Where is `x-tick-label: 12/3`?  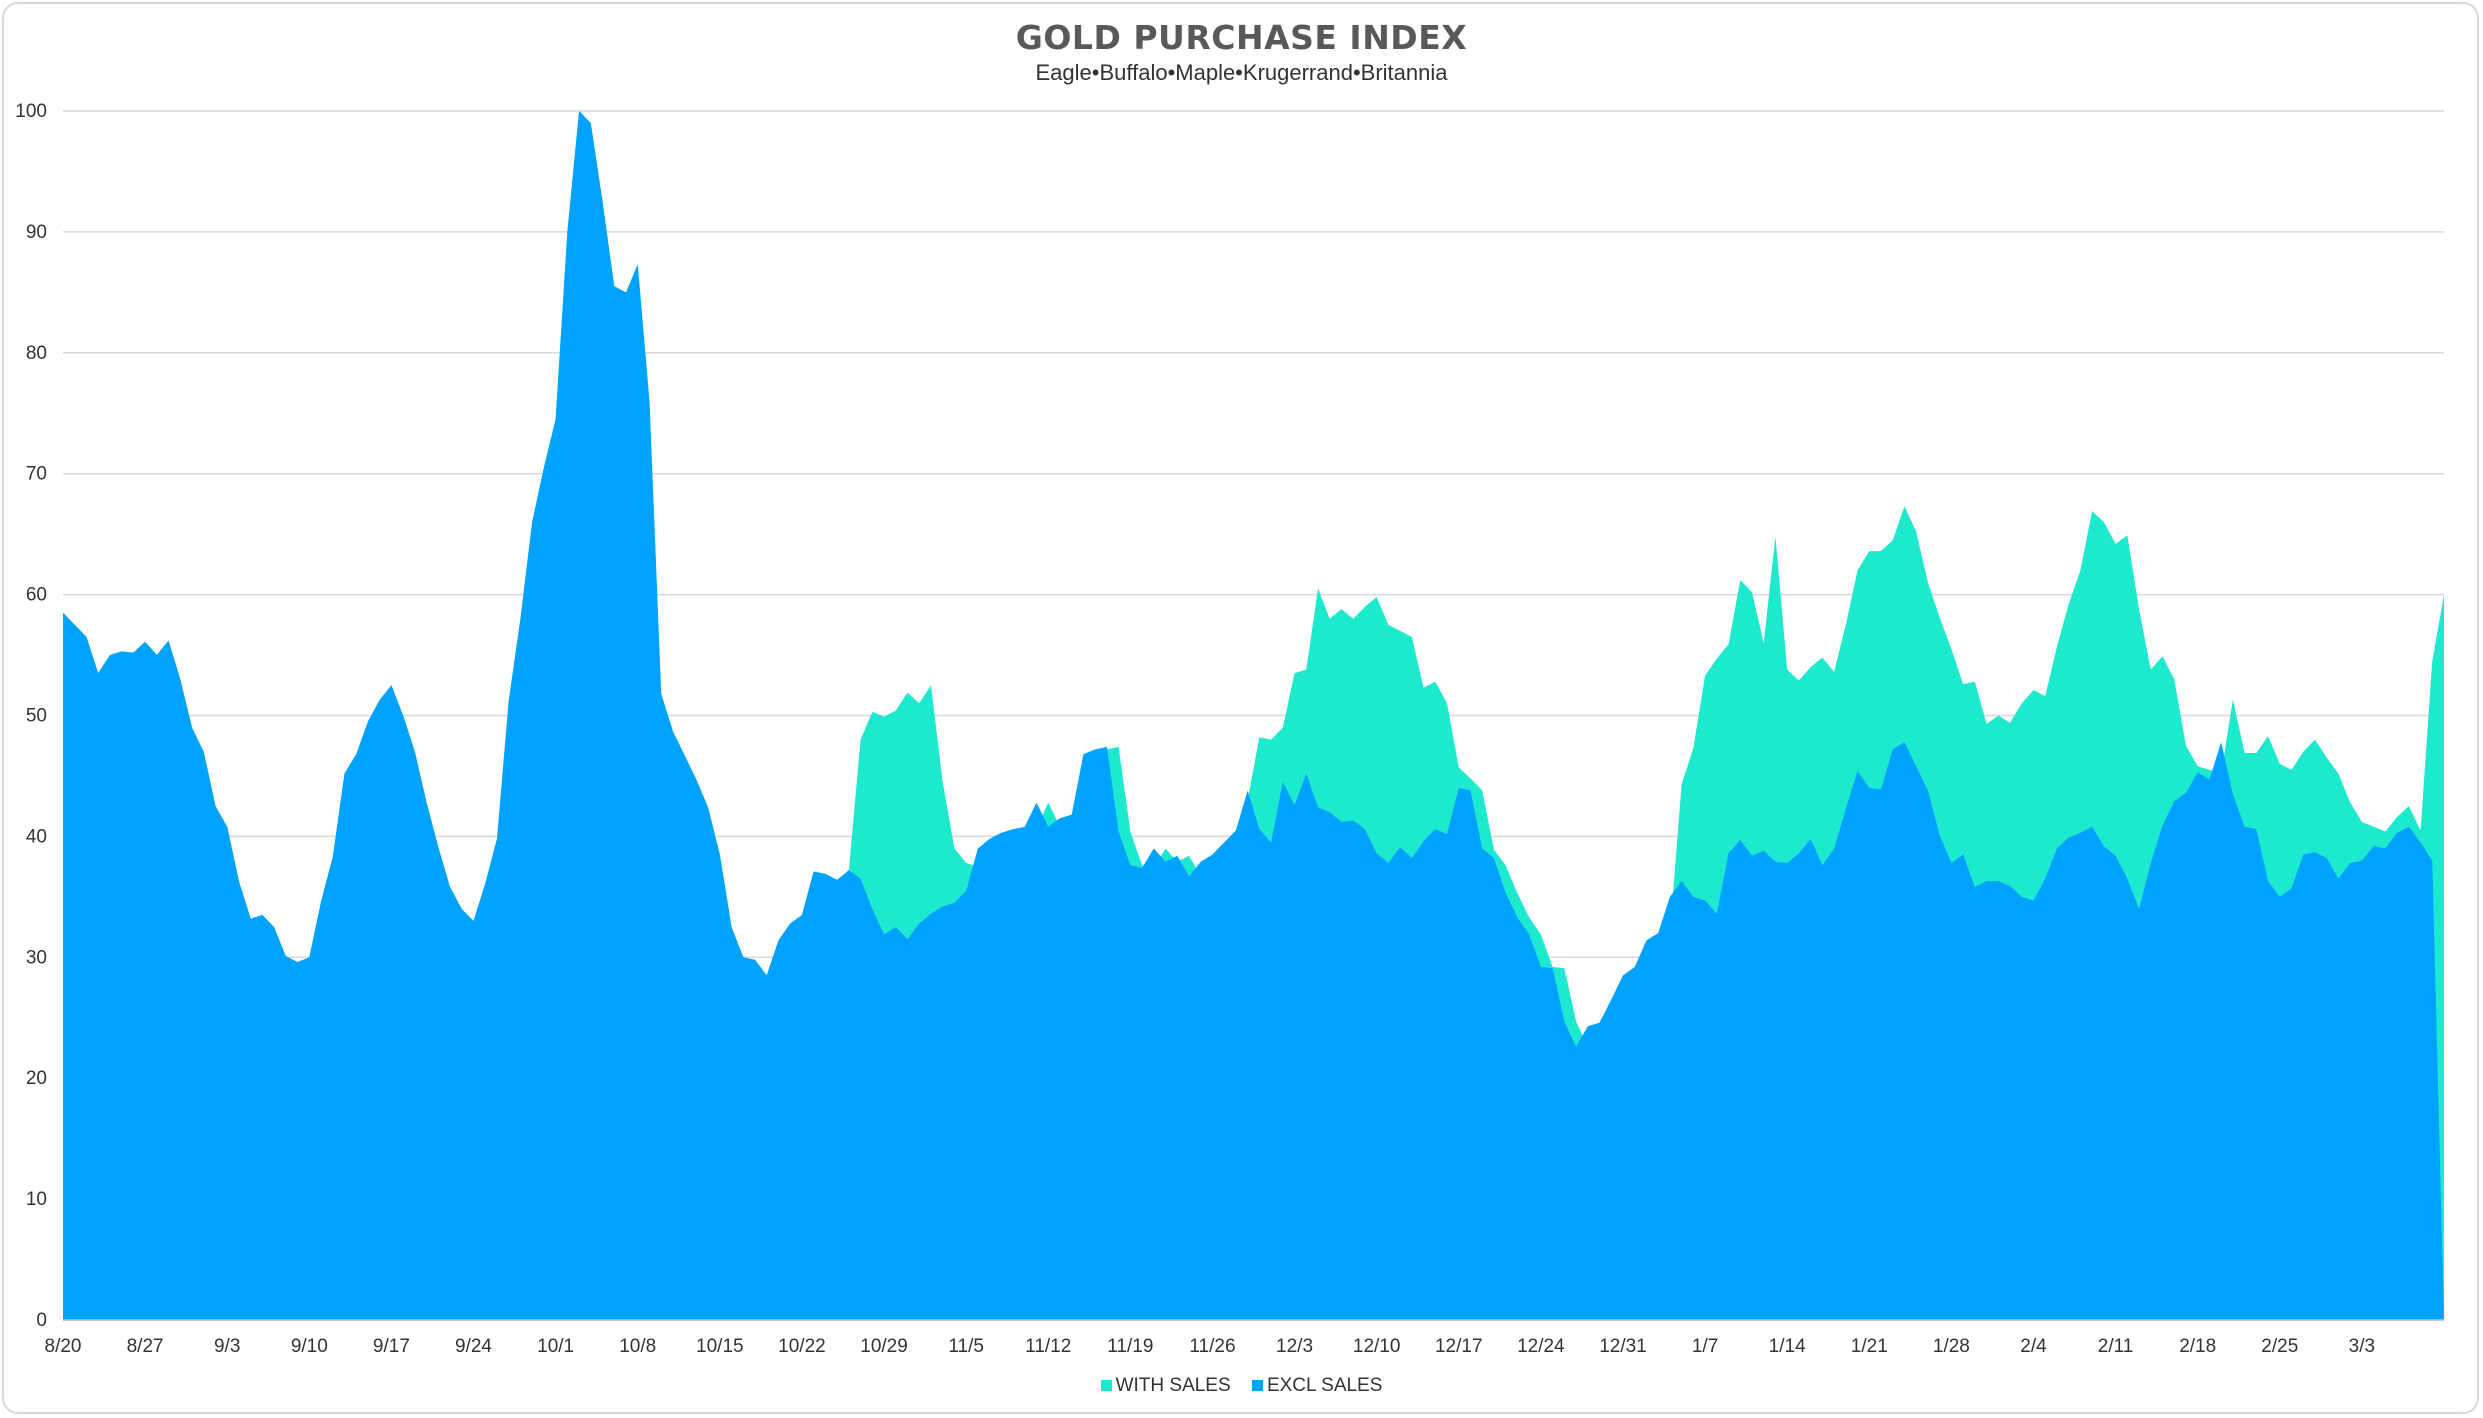 x-tick-label: 12/3 is located at coordinates (1294, 1346).